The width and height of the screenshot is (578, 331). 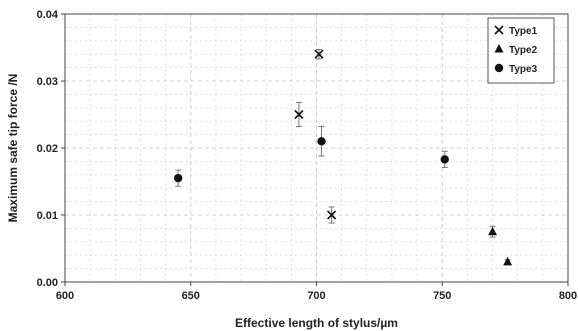 I want to click on x-tick-label: 600, so click(x=65, y=296).